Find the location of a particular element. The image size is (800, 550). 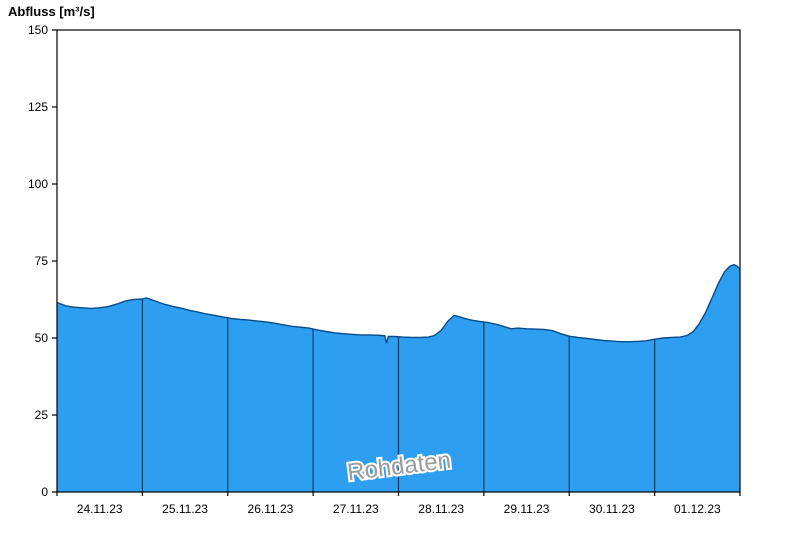

series-outline is located at coordinates (398, 303).